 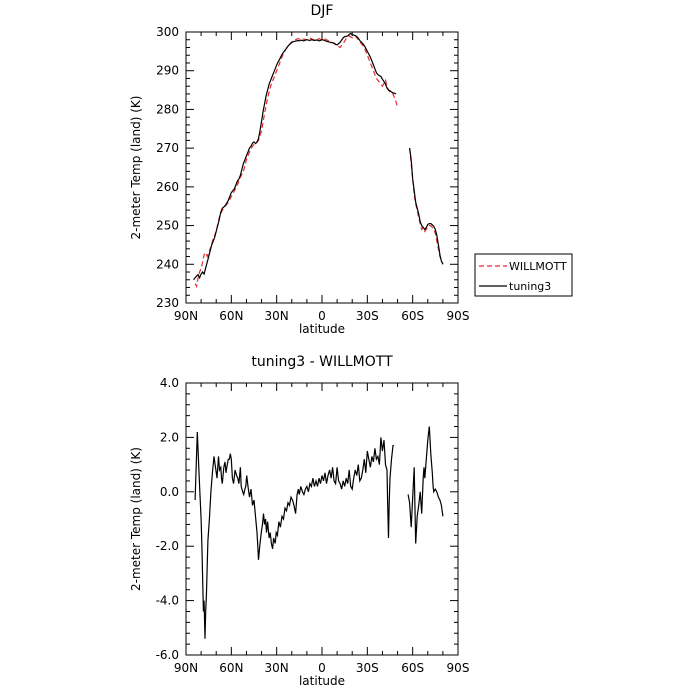 What do you see at coordinates (167, 546) in the screenshot?
I see `y-tick-label: -2.0` at bounding box center [167, 546].